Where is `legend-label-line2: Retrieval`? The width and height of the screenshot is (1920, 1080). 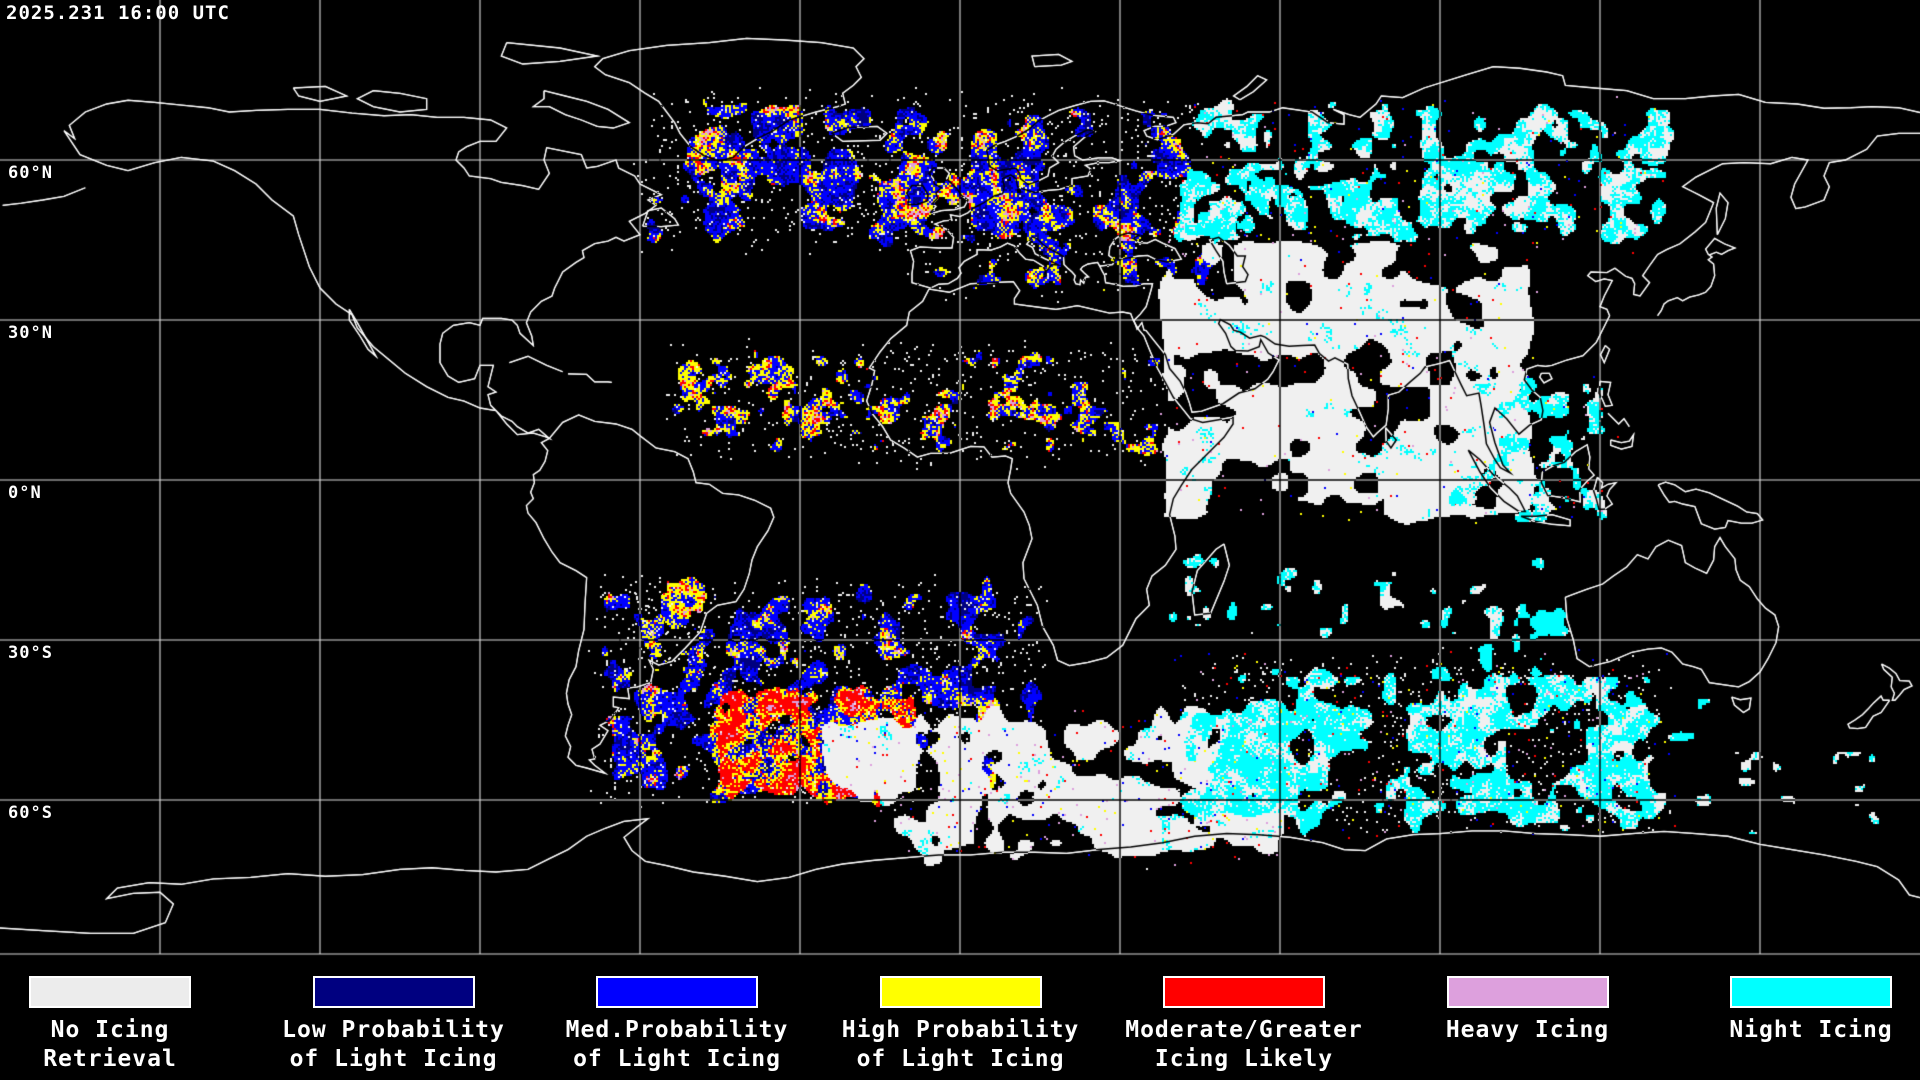 legend-label-line2: Retrieval is located at coordinates (110, 1059).